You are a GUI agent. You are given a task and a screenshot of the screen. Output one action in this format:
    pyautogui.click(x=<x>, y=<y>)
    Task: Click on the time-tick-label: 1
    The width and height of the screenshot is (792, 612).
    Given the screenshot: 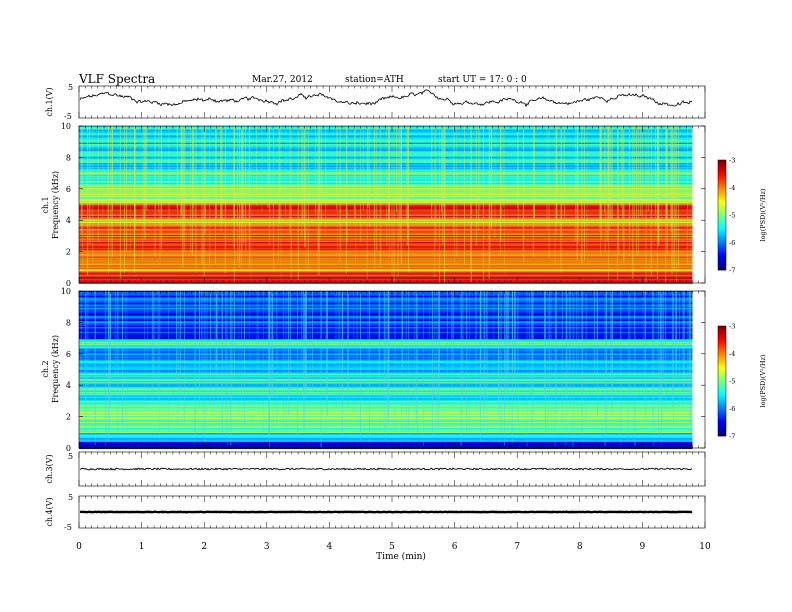 What is the action you would take?
    pyautogui.click(x=142, y=547)
    